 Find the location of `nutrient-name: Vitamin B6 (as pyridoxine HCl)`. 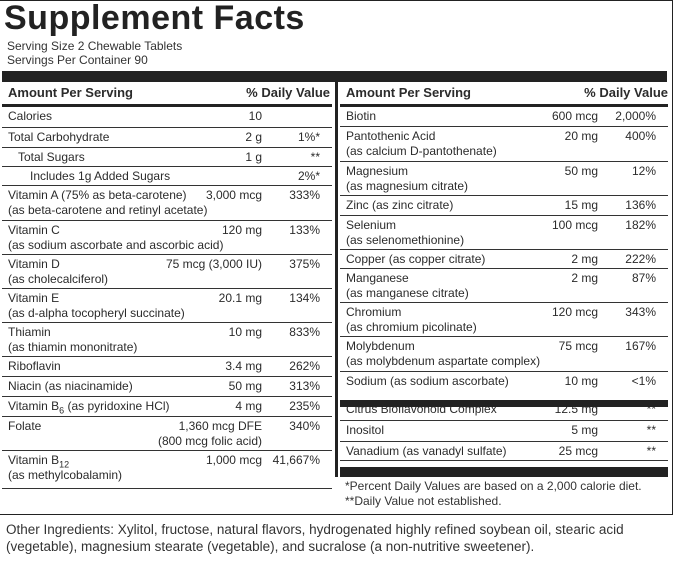

nutrient-name: Vitamin B6 (as pyridoxine HCl) is located at coordinates (89, 407).